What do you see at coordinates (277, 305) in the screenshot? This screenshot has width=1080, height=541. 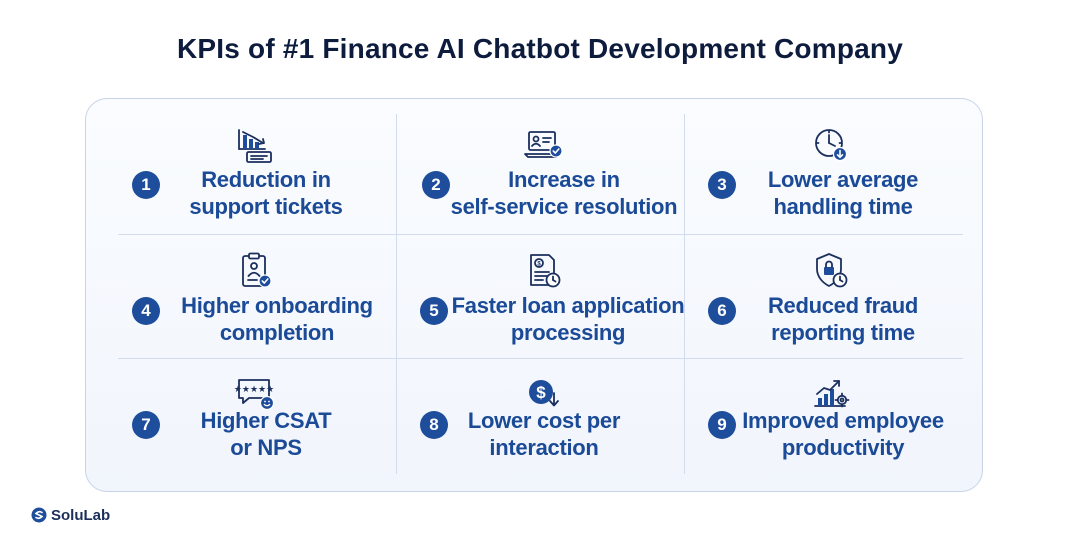 I see `kpi-label-line: Higher onboarding` at bounding box center [277, 305].